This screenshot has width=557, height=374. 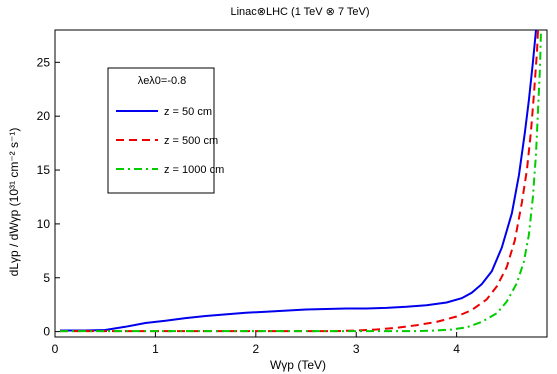 I want to click on y-tick-label: 15, so click(x=44, y=170).